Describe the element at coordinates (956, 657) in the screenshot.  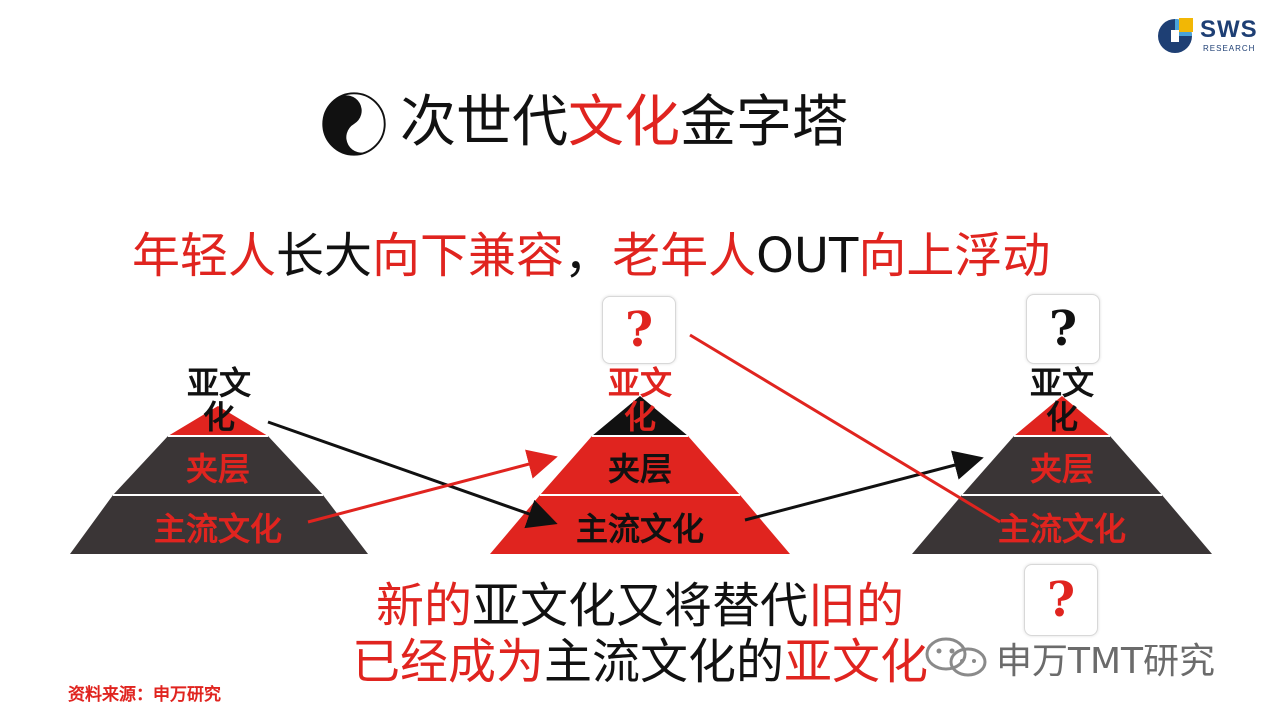
I see `wechat-icon` at that location.